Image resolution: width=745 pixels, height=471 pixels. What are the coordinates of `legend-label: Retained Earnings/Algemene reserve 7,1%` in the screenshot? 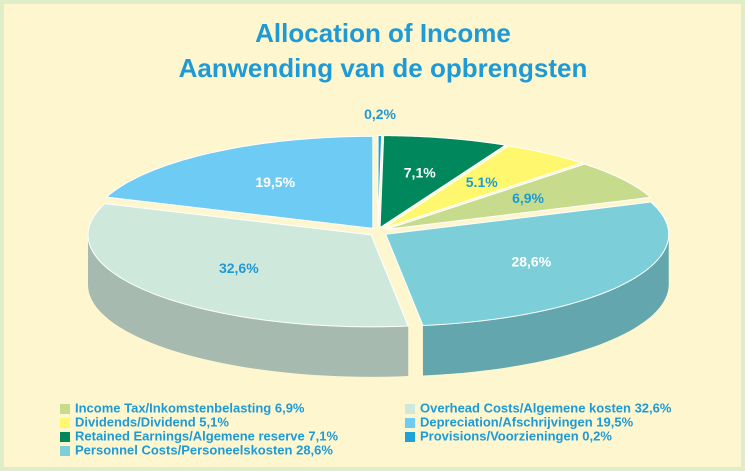 It's located at (206, 435).